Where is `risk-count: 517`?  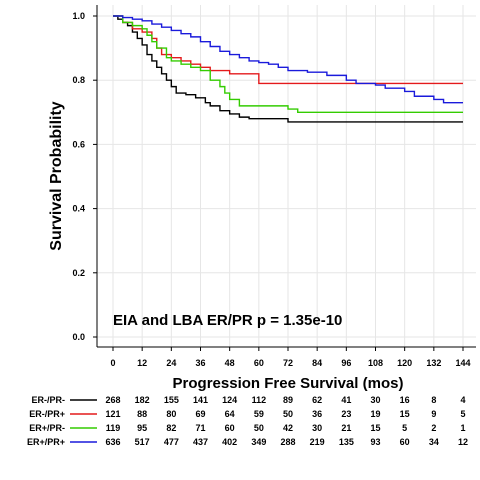 risk-count: 517 is located at coordinates (142, 442).